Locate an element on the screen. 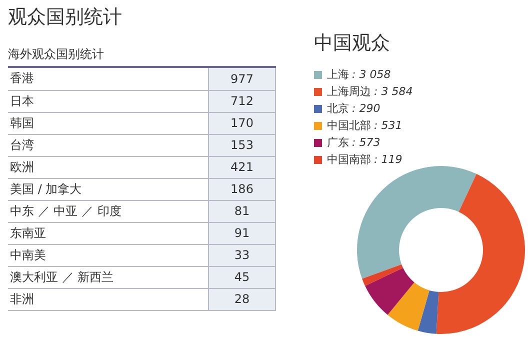 The image size is (530, 348). data-label: : 3 058 is located at coordinates (371, 74).